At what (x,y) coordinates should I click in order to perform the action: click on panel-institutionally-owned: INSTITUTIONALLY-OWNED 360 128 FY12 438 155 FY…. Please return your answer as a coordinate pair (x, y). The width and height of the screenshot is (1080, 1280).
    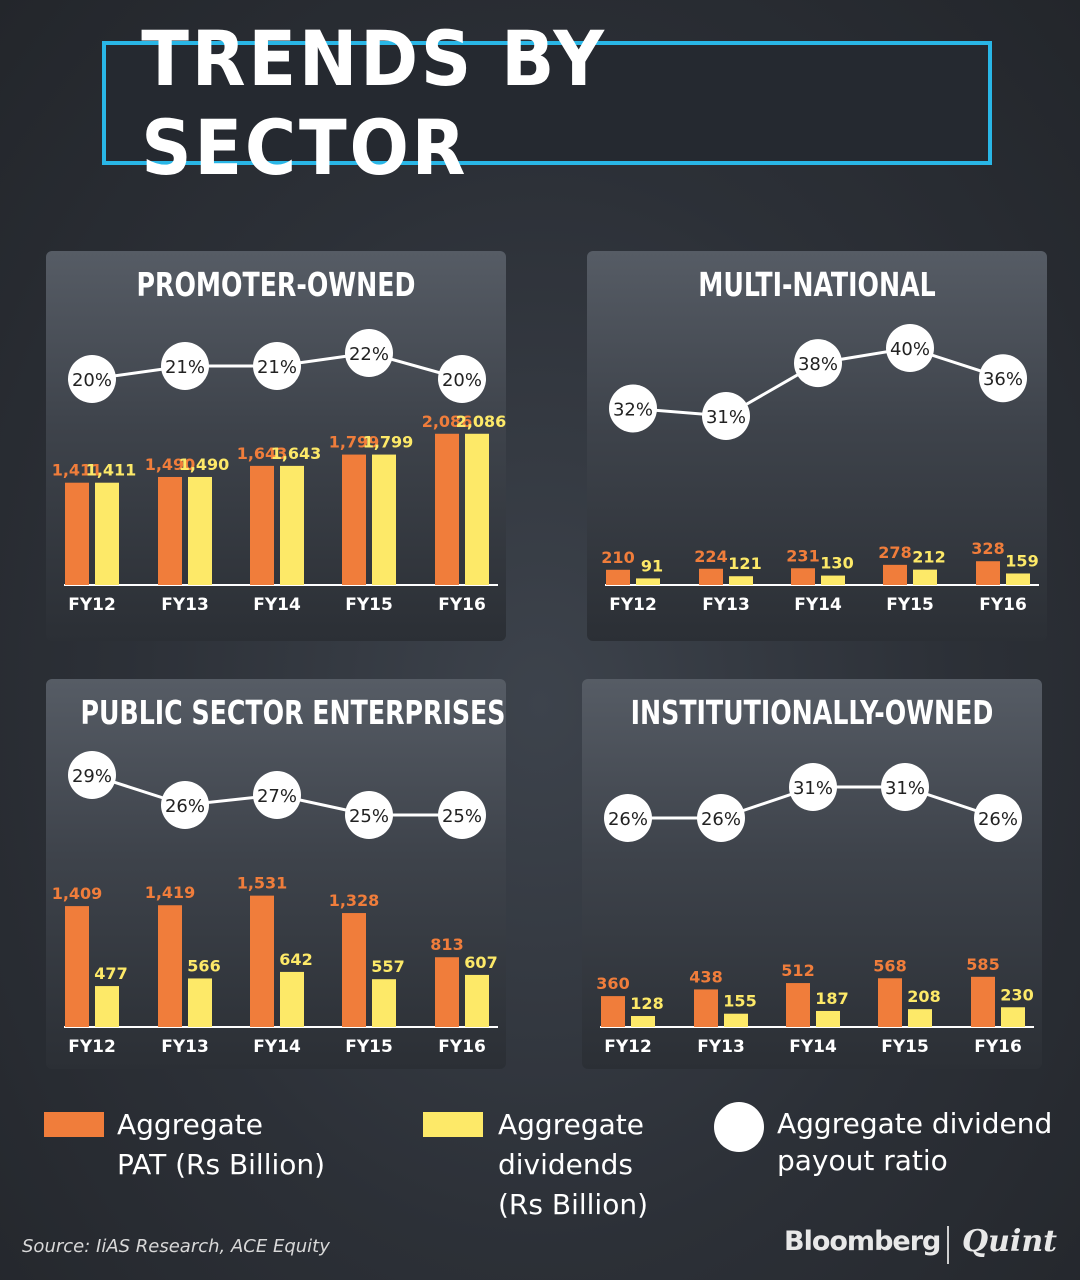
    Looking at the image, I should click on (812, 874).